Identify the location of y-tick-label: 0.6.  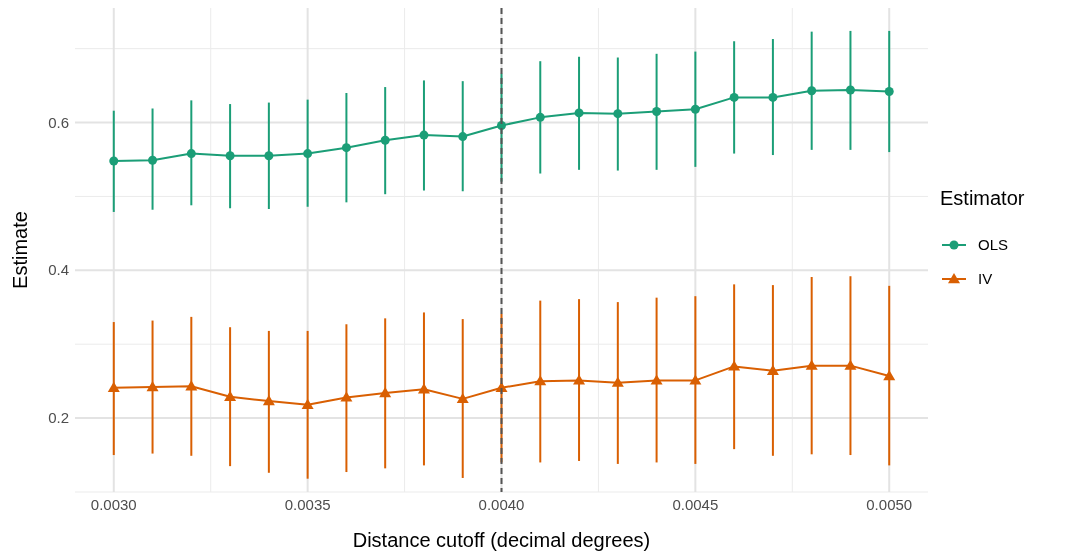
(58, 122).